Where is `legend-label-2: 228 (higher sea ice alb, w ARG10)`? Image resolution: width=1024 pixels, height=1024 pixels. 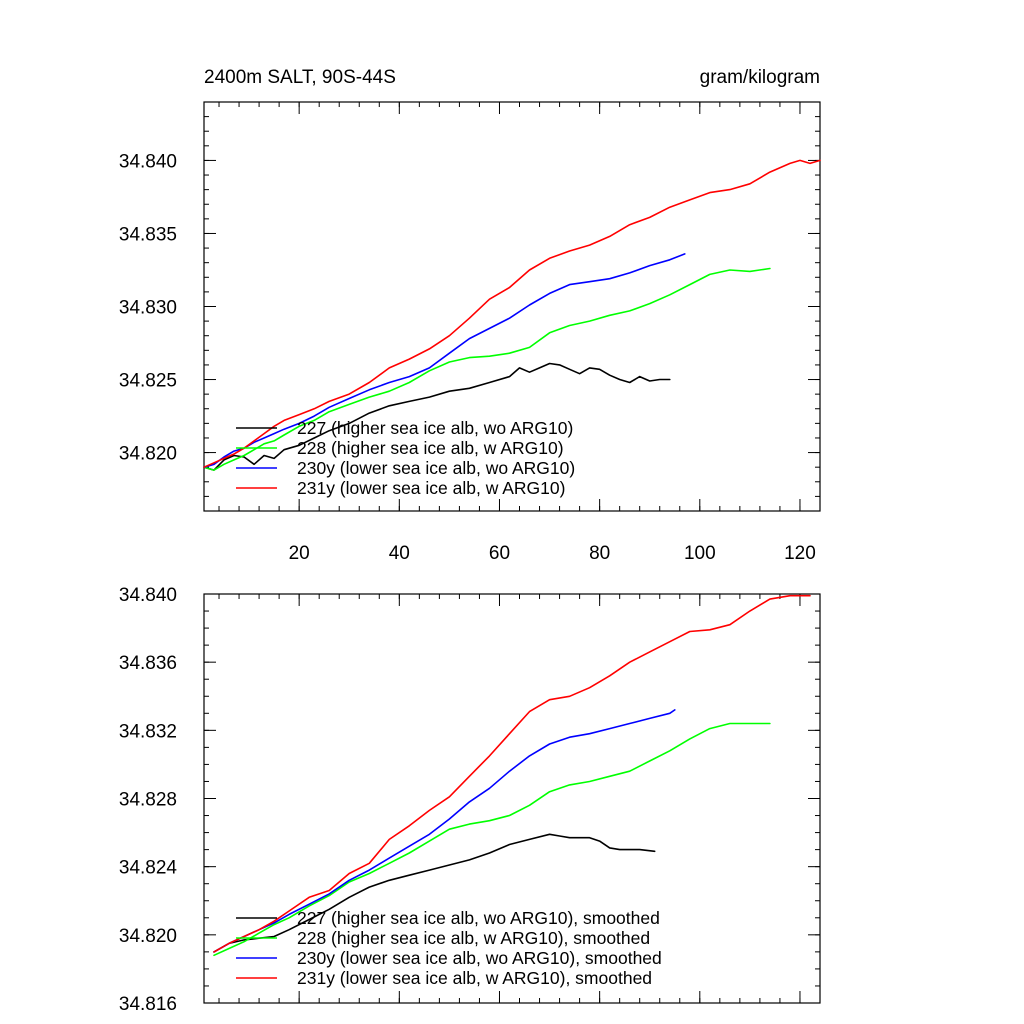 legend-label-2: 228 (higher sea ice alb, w ARG10) is located at coordinates (430, 448).